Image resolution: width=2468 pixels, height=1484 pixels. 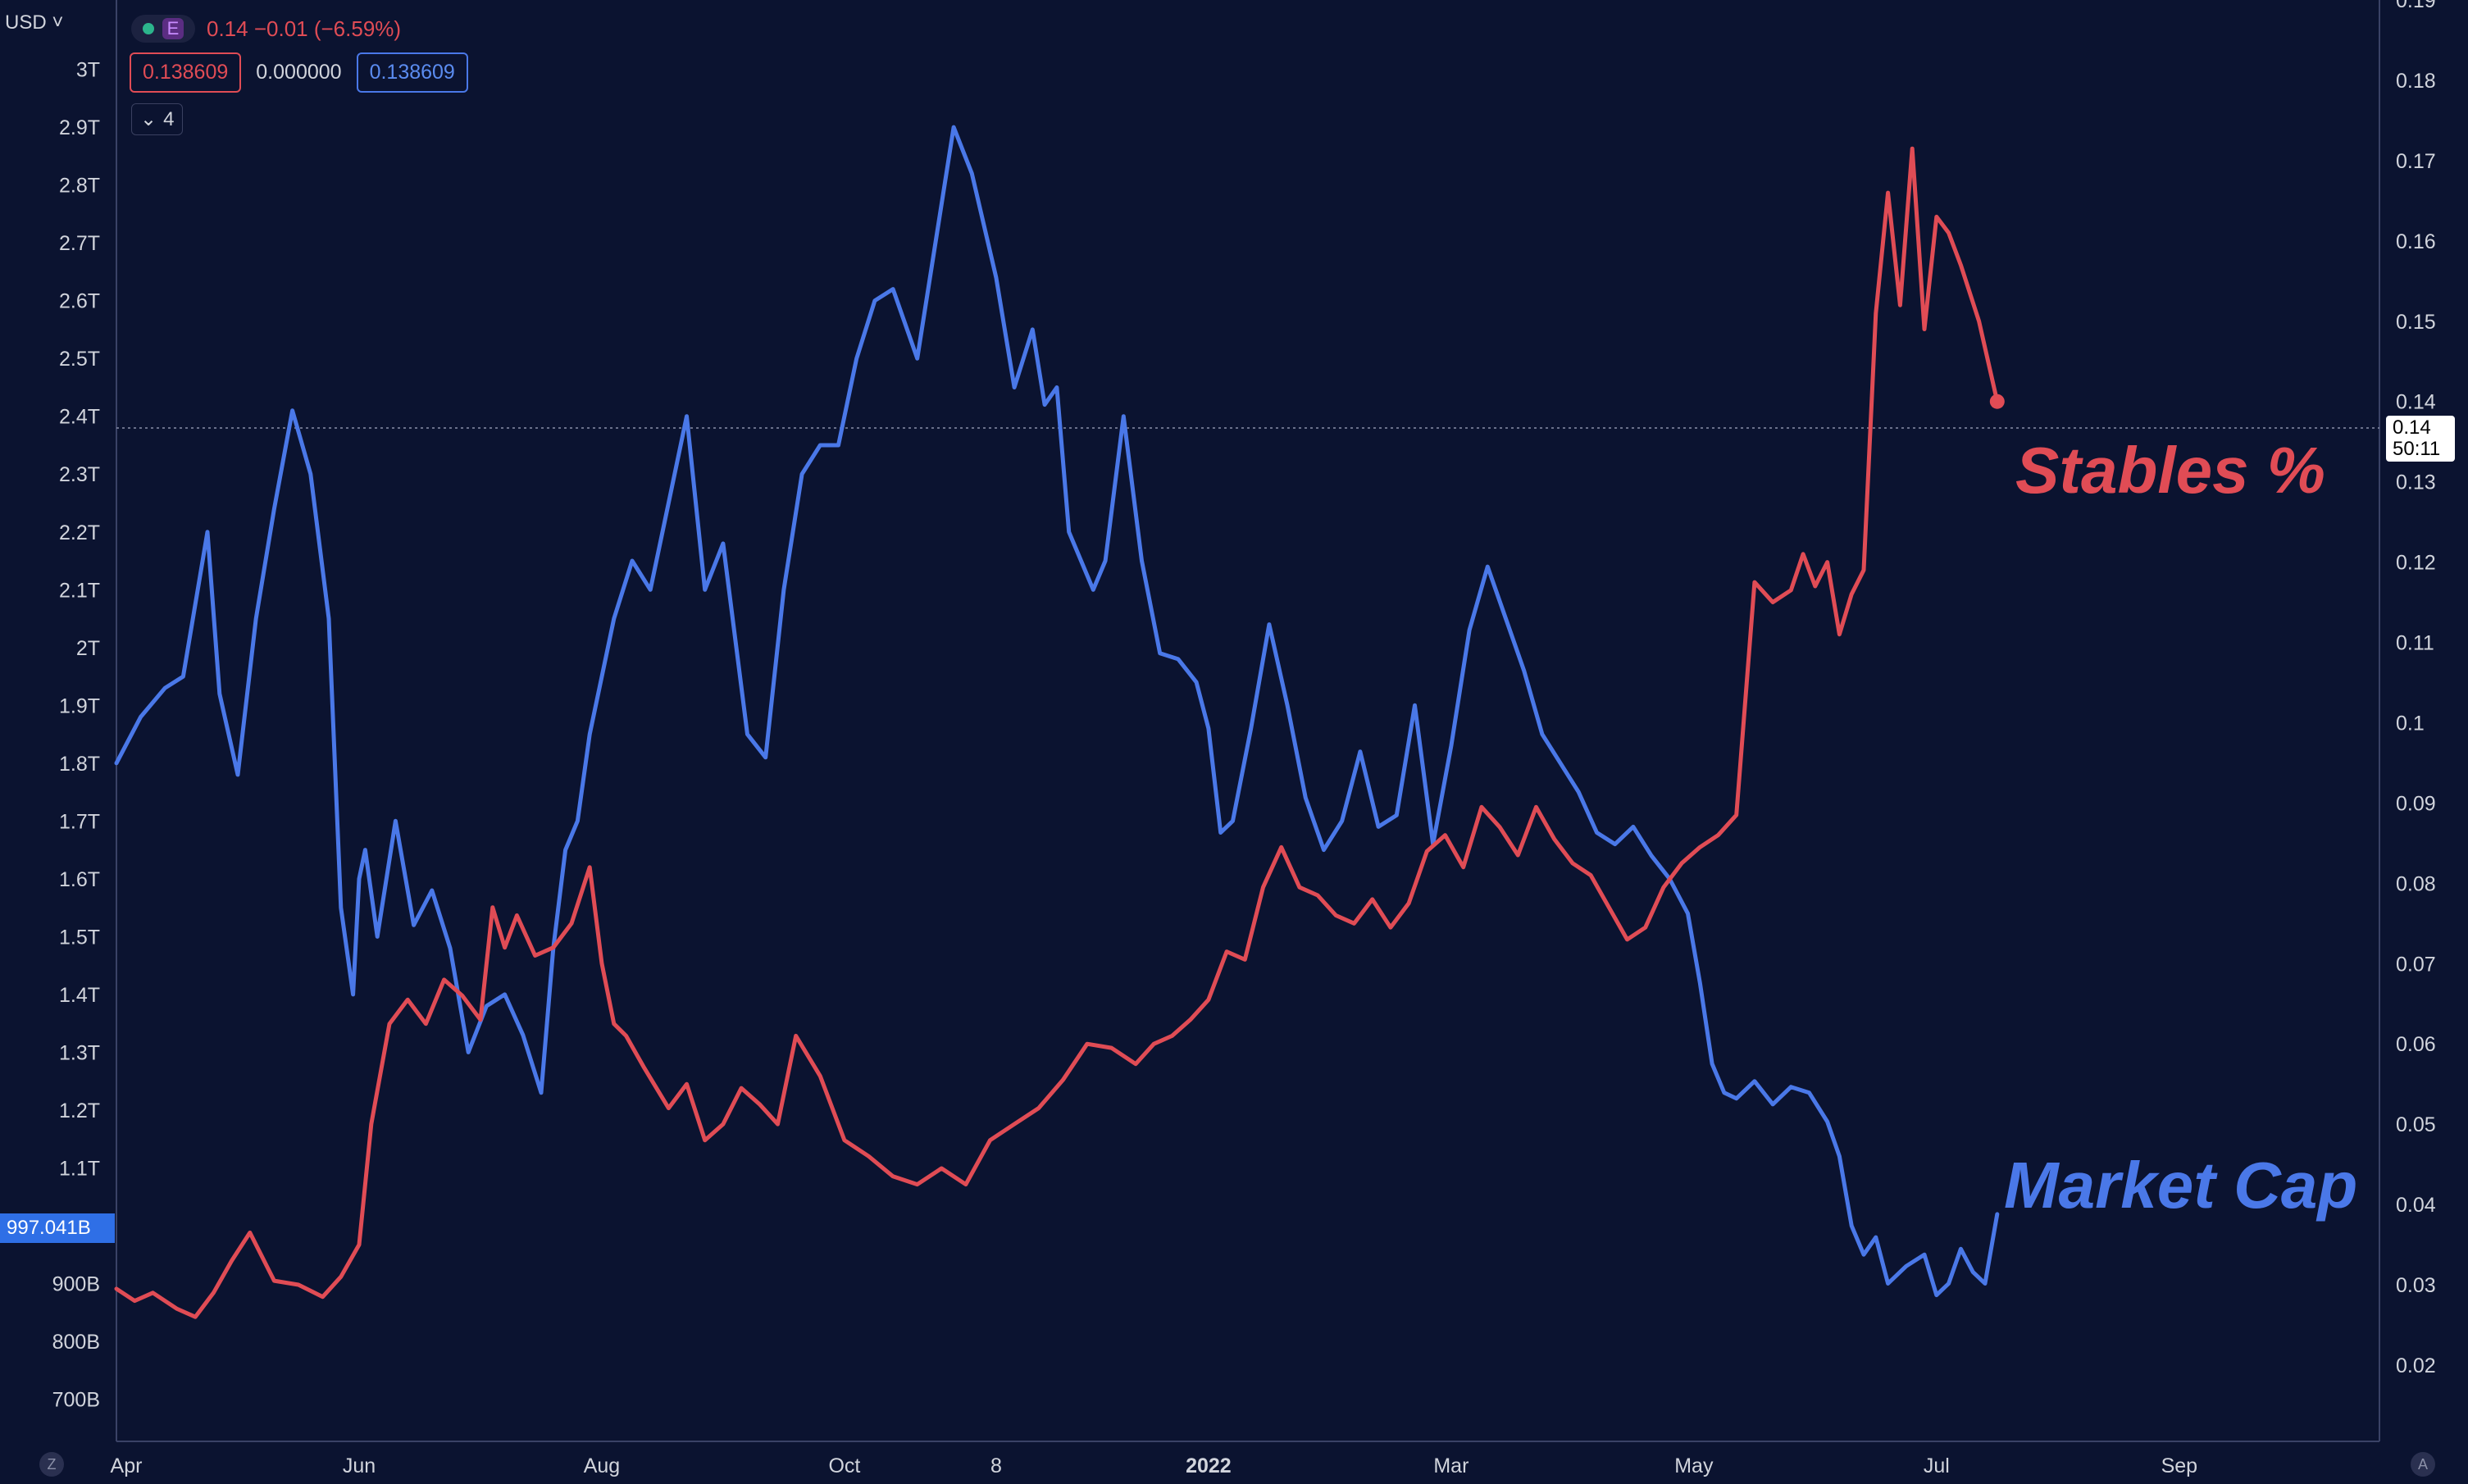 What do you see at coordinates (2416, 964) in the screenshot?
I see `right-tick-label: 0.07` at bounding box center [2416, 964].